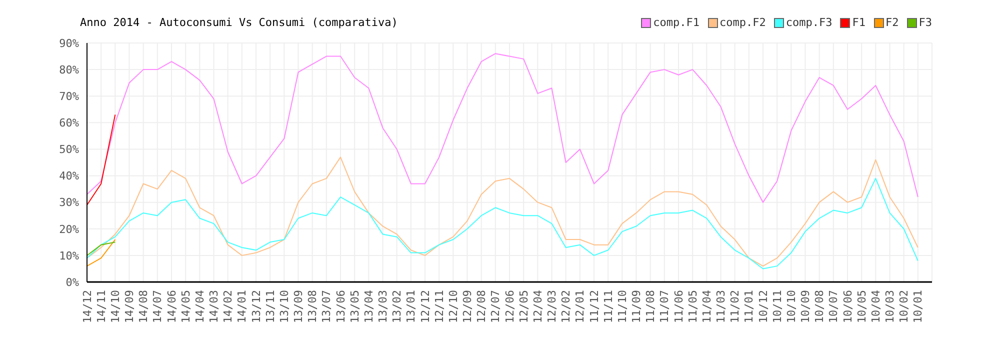  What do you see at coordinates (580, 307) in the screenshot?
I see `x-tick-label: 12/01` at bounding box center [580, 307].